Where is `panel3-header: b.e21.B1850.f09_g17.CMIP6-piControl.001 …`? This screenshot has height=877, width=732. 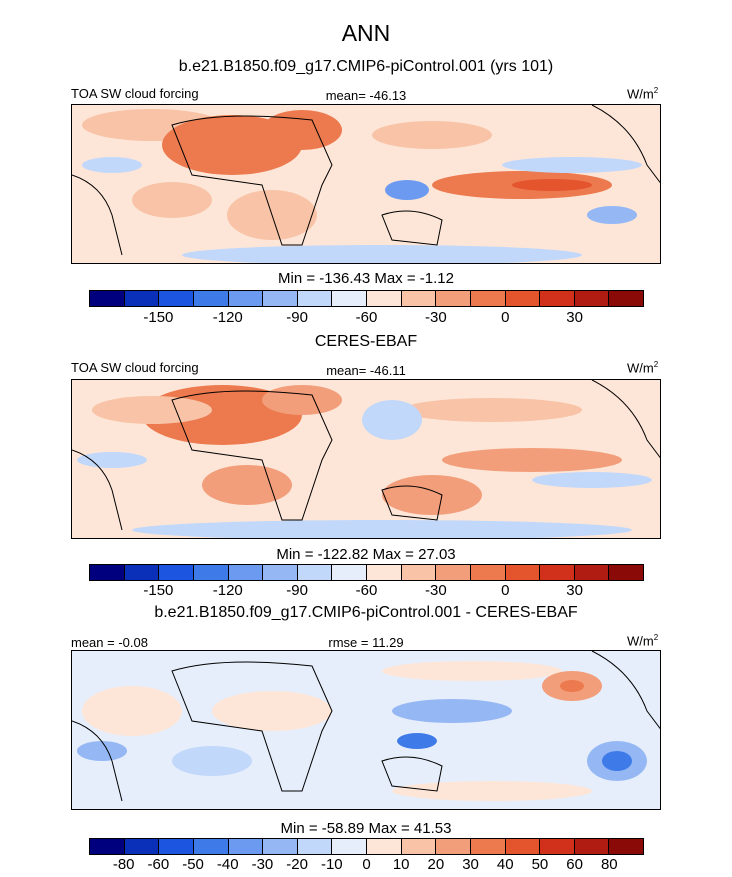 panel3-header: b.e21.B1850.f09_g17.CMIP6-piControl.001 … is located at coordinates (366, 612).